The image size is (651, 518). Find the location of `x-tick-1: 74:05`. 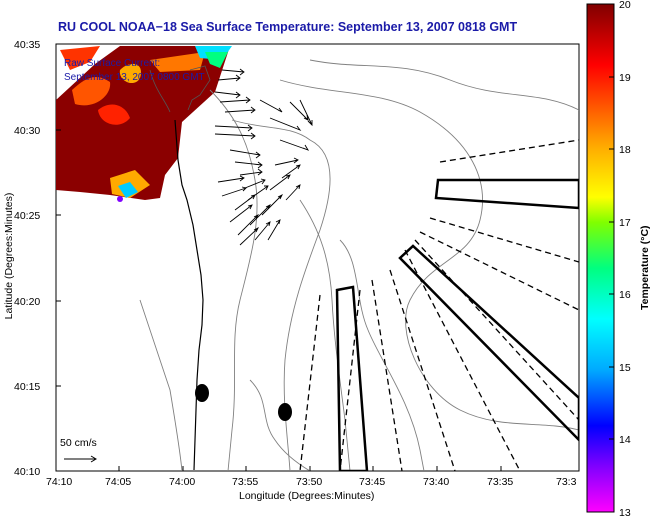

x-tick-1: 74:05 is located at coordinates (118, 482).